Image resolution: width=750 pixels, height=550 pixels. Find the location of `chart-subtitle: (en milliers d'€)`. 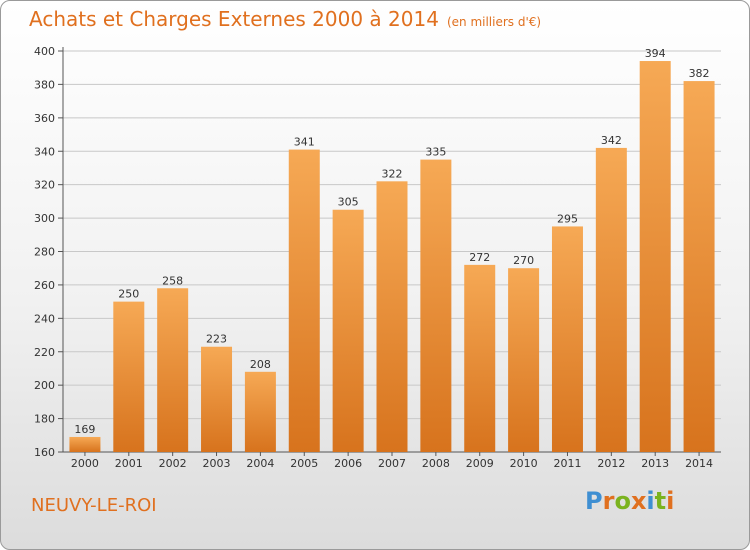

chart-subtitle: (en milliers d'€) is located at coordinates (494, 22).